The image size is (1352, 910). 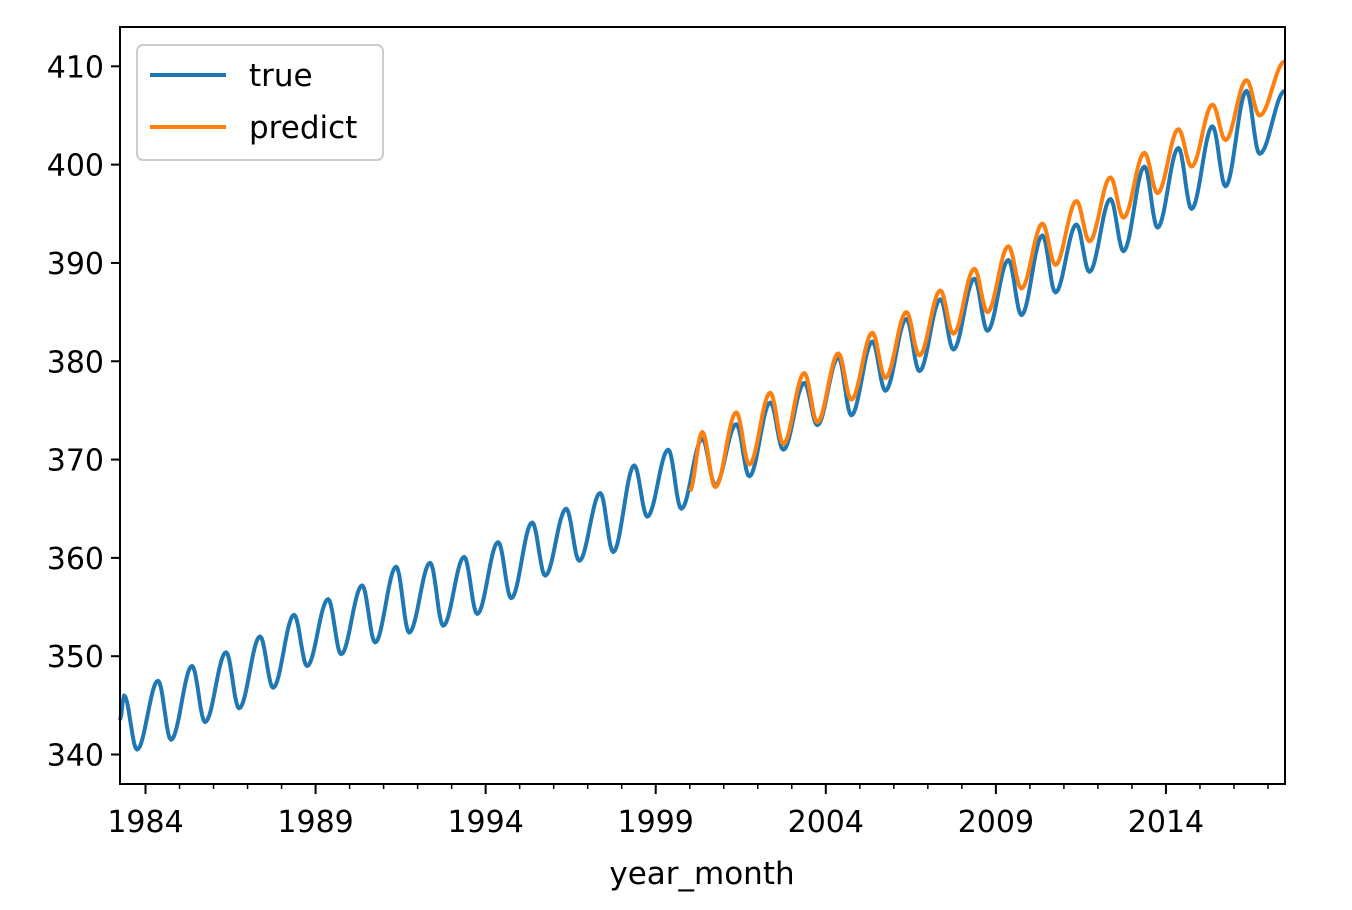 What do you see at coordinates (75, 756) in the screenshot?
I see `y-tick-label: 340` at bounding box center [75, 756].